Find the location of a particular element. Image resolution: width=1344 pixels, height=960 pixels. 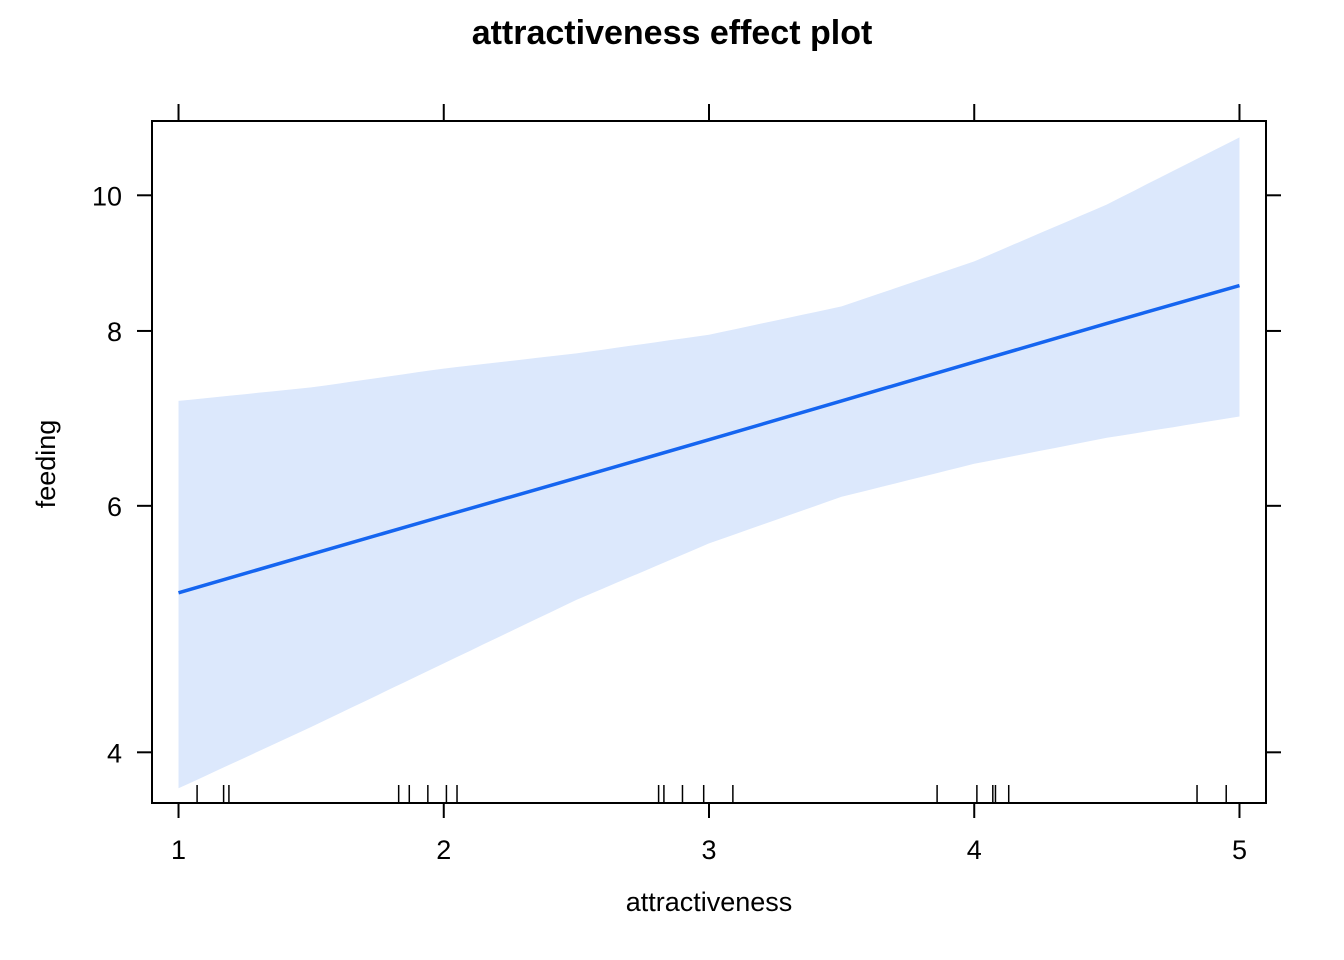

x-axis-label: attractiveness is located at coordinates (709, 902).